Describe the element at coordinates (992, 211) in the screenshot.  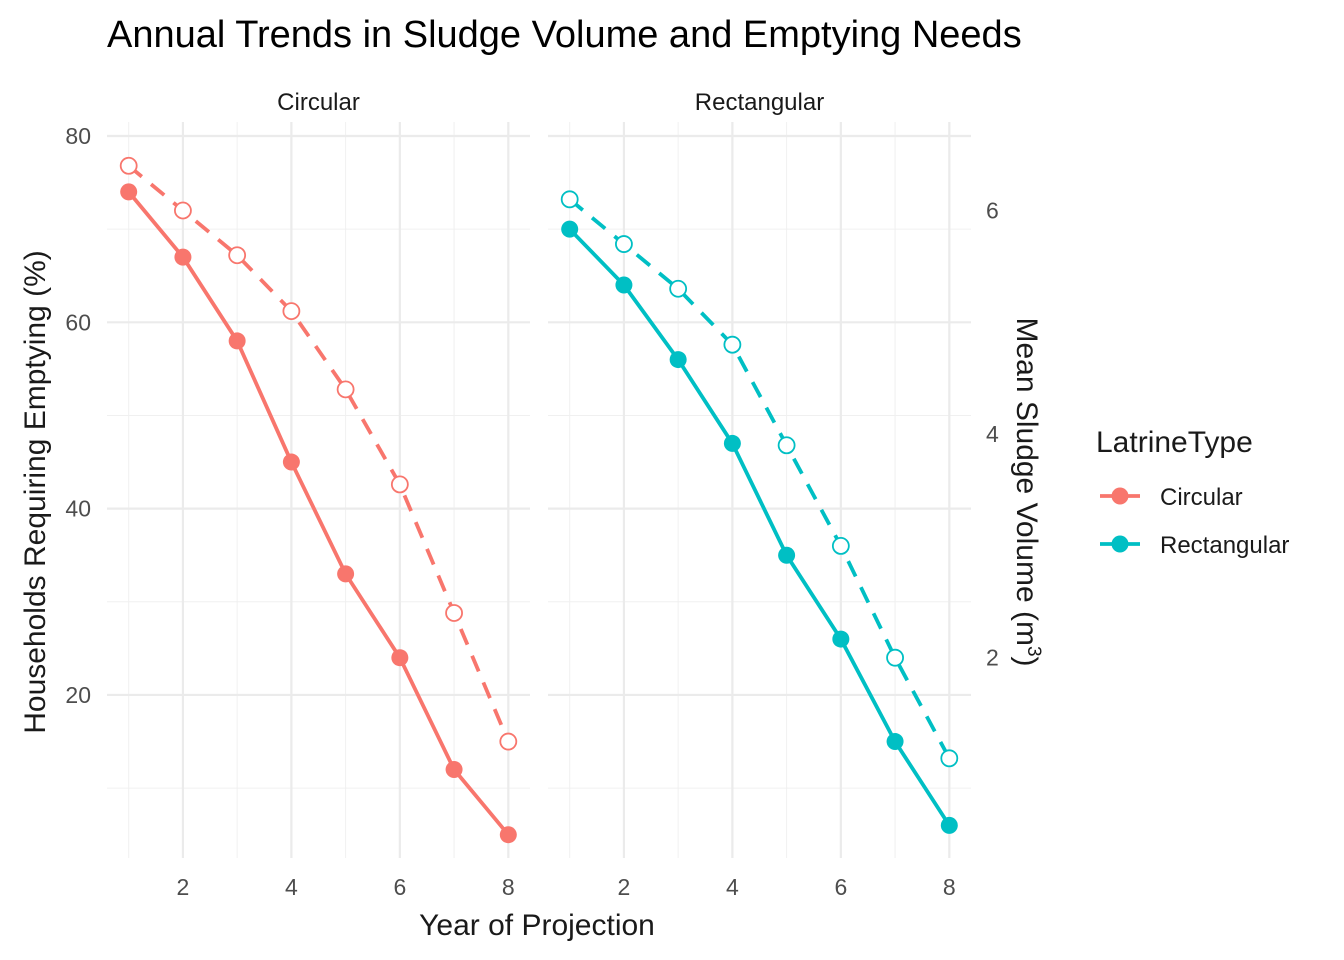
I see `y2-tick-label: 6` at that location.